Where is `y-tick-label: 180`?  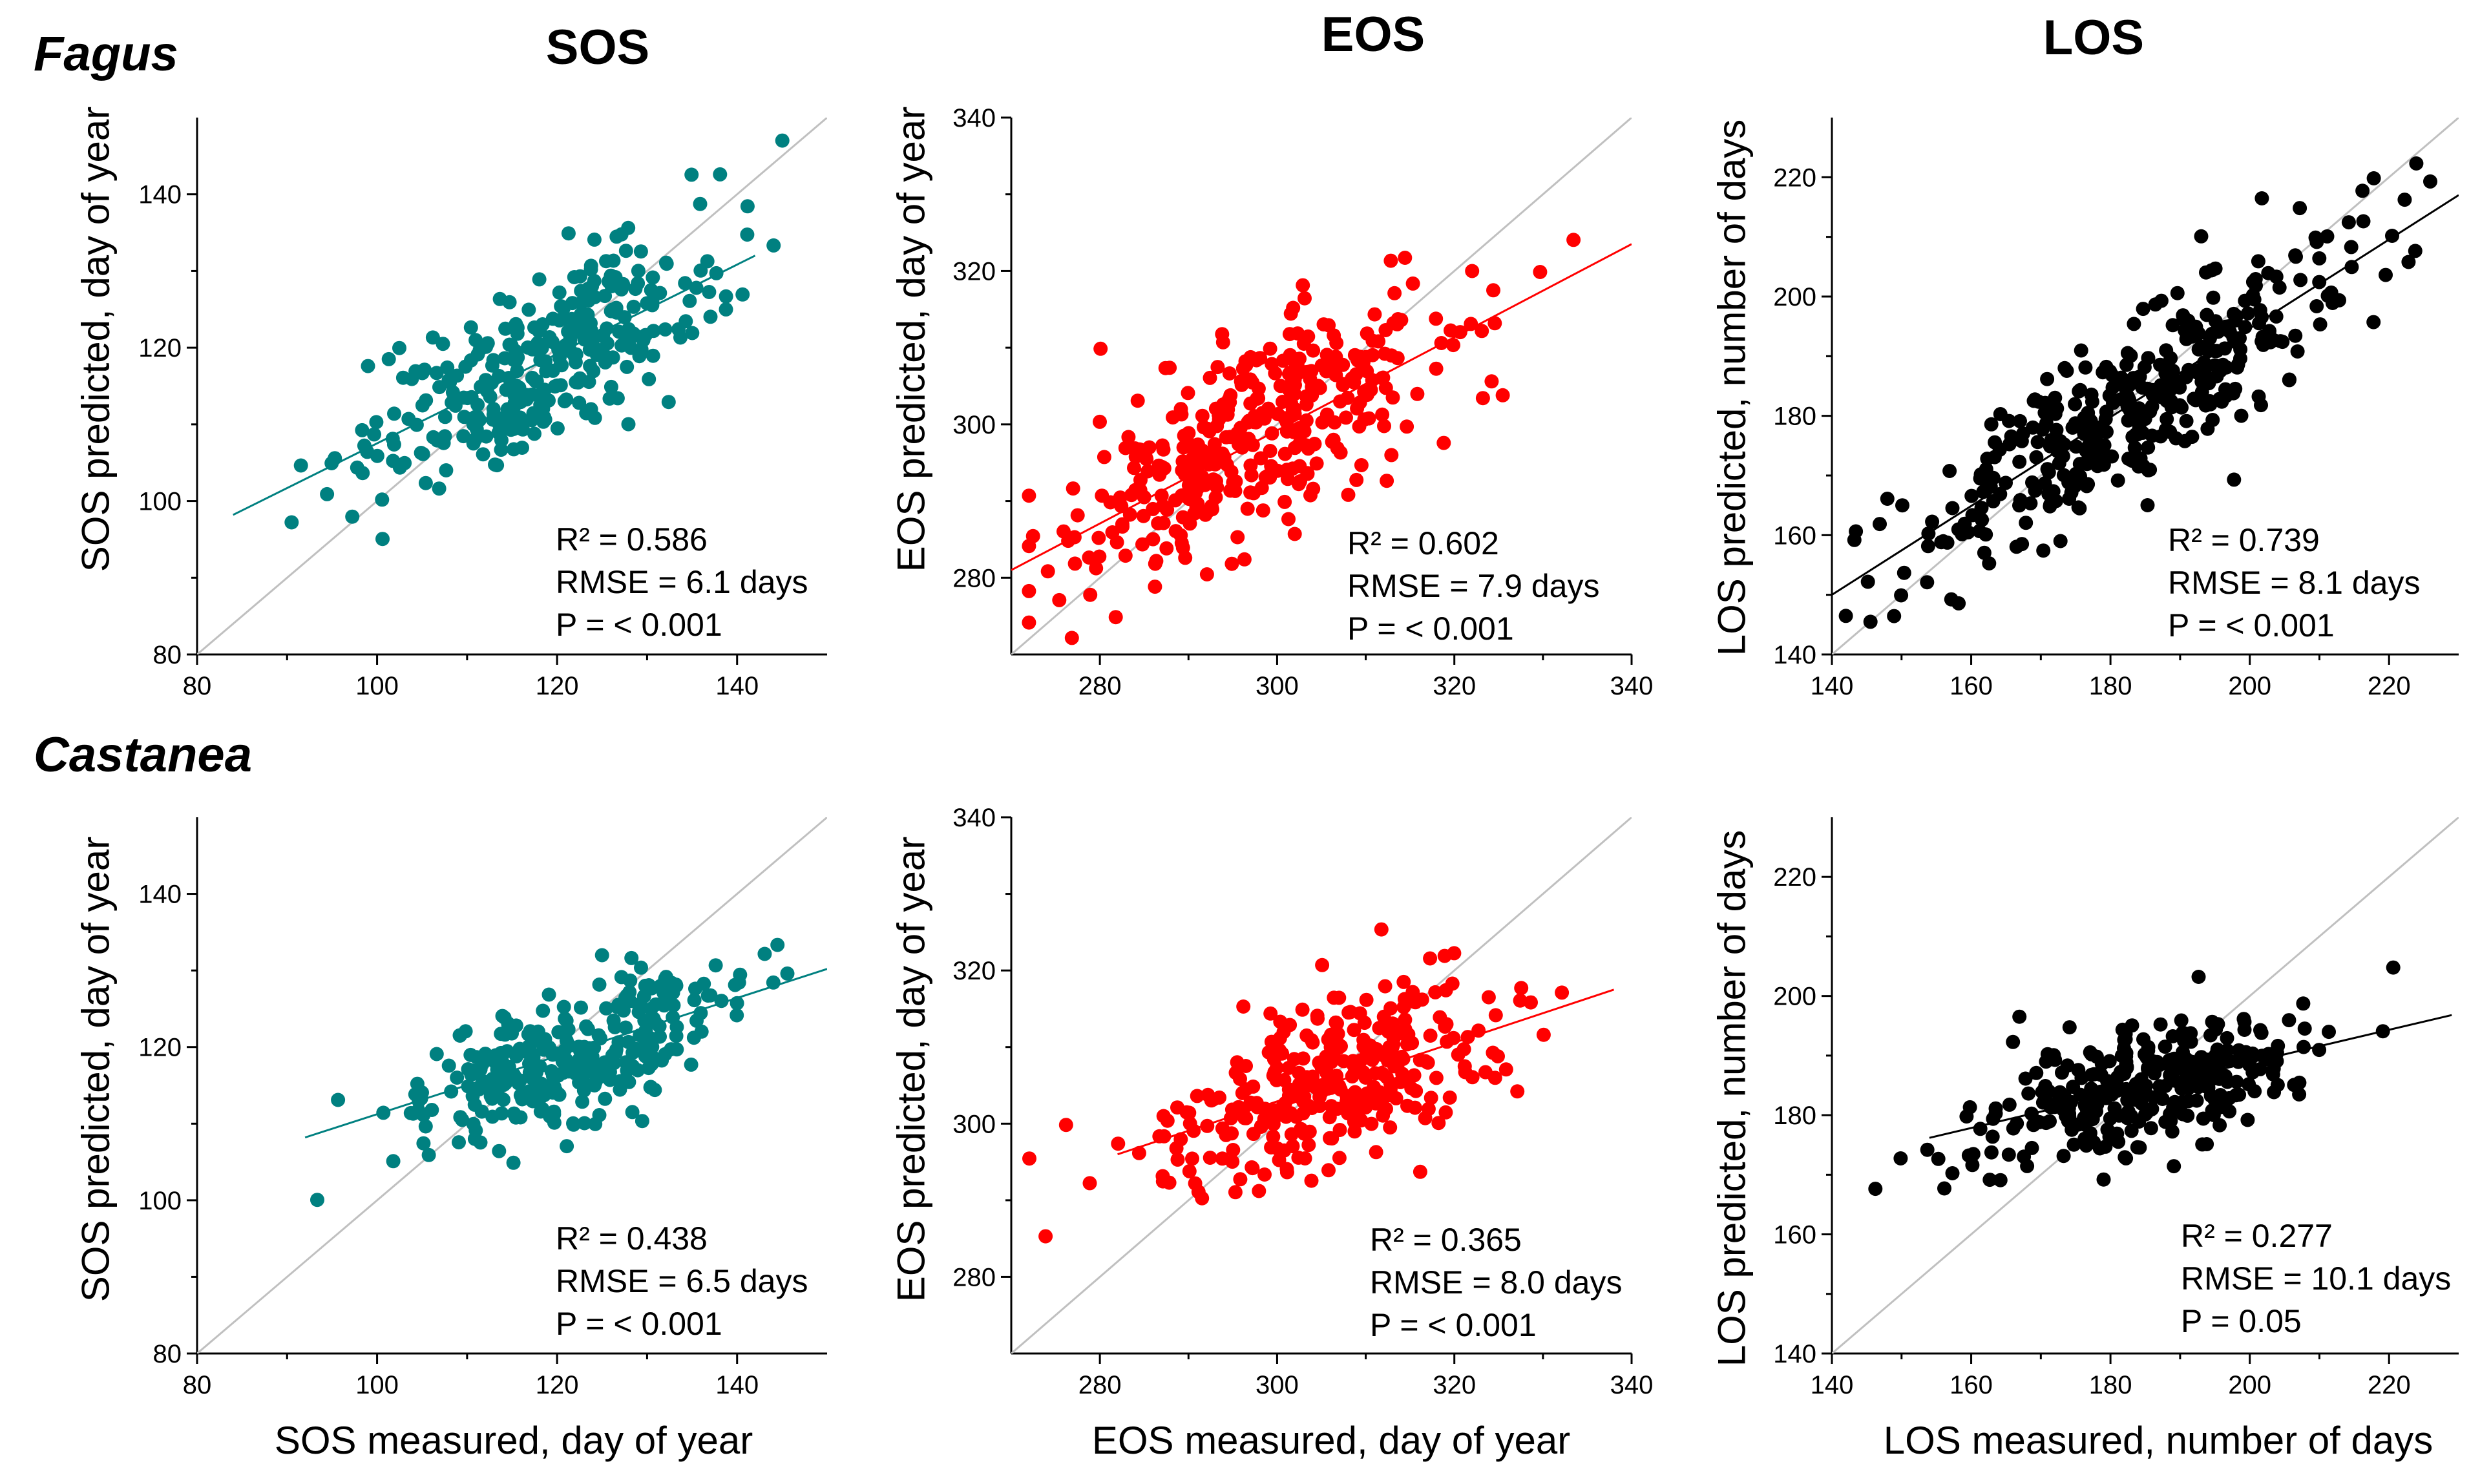 y-tick-label: 180 is located at coordinates (1795, 1116).